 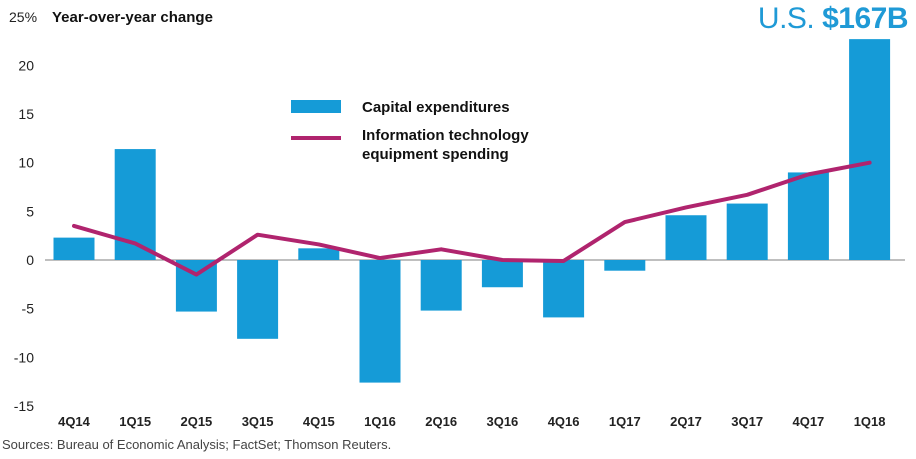 I want to click on headline-total: U.S. $167B, so click(x=833, y=19).